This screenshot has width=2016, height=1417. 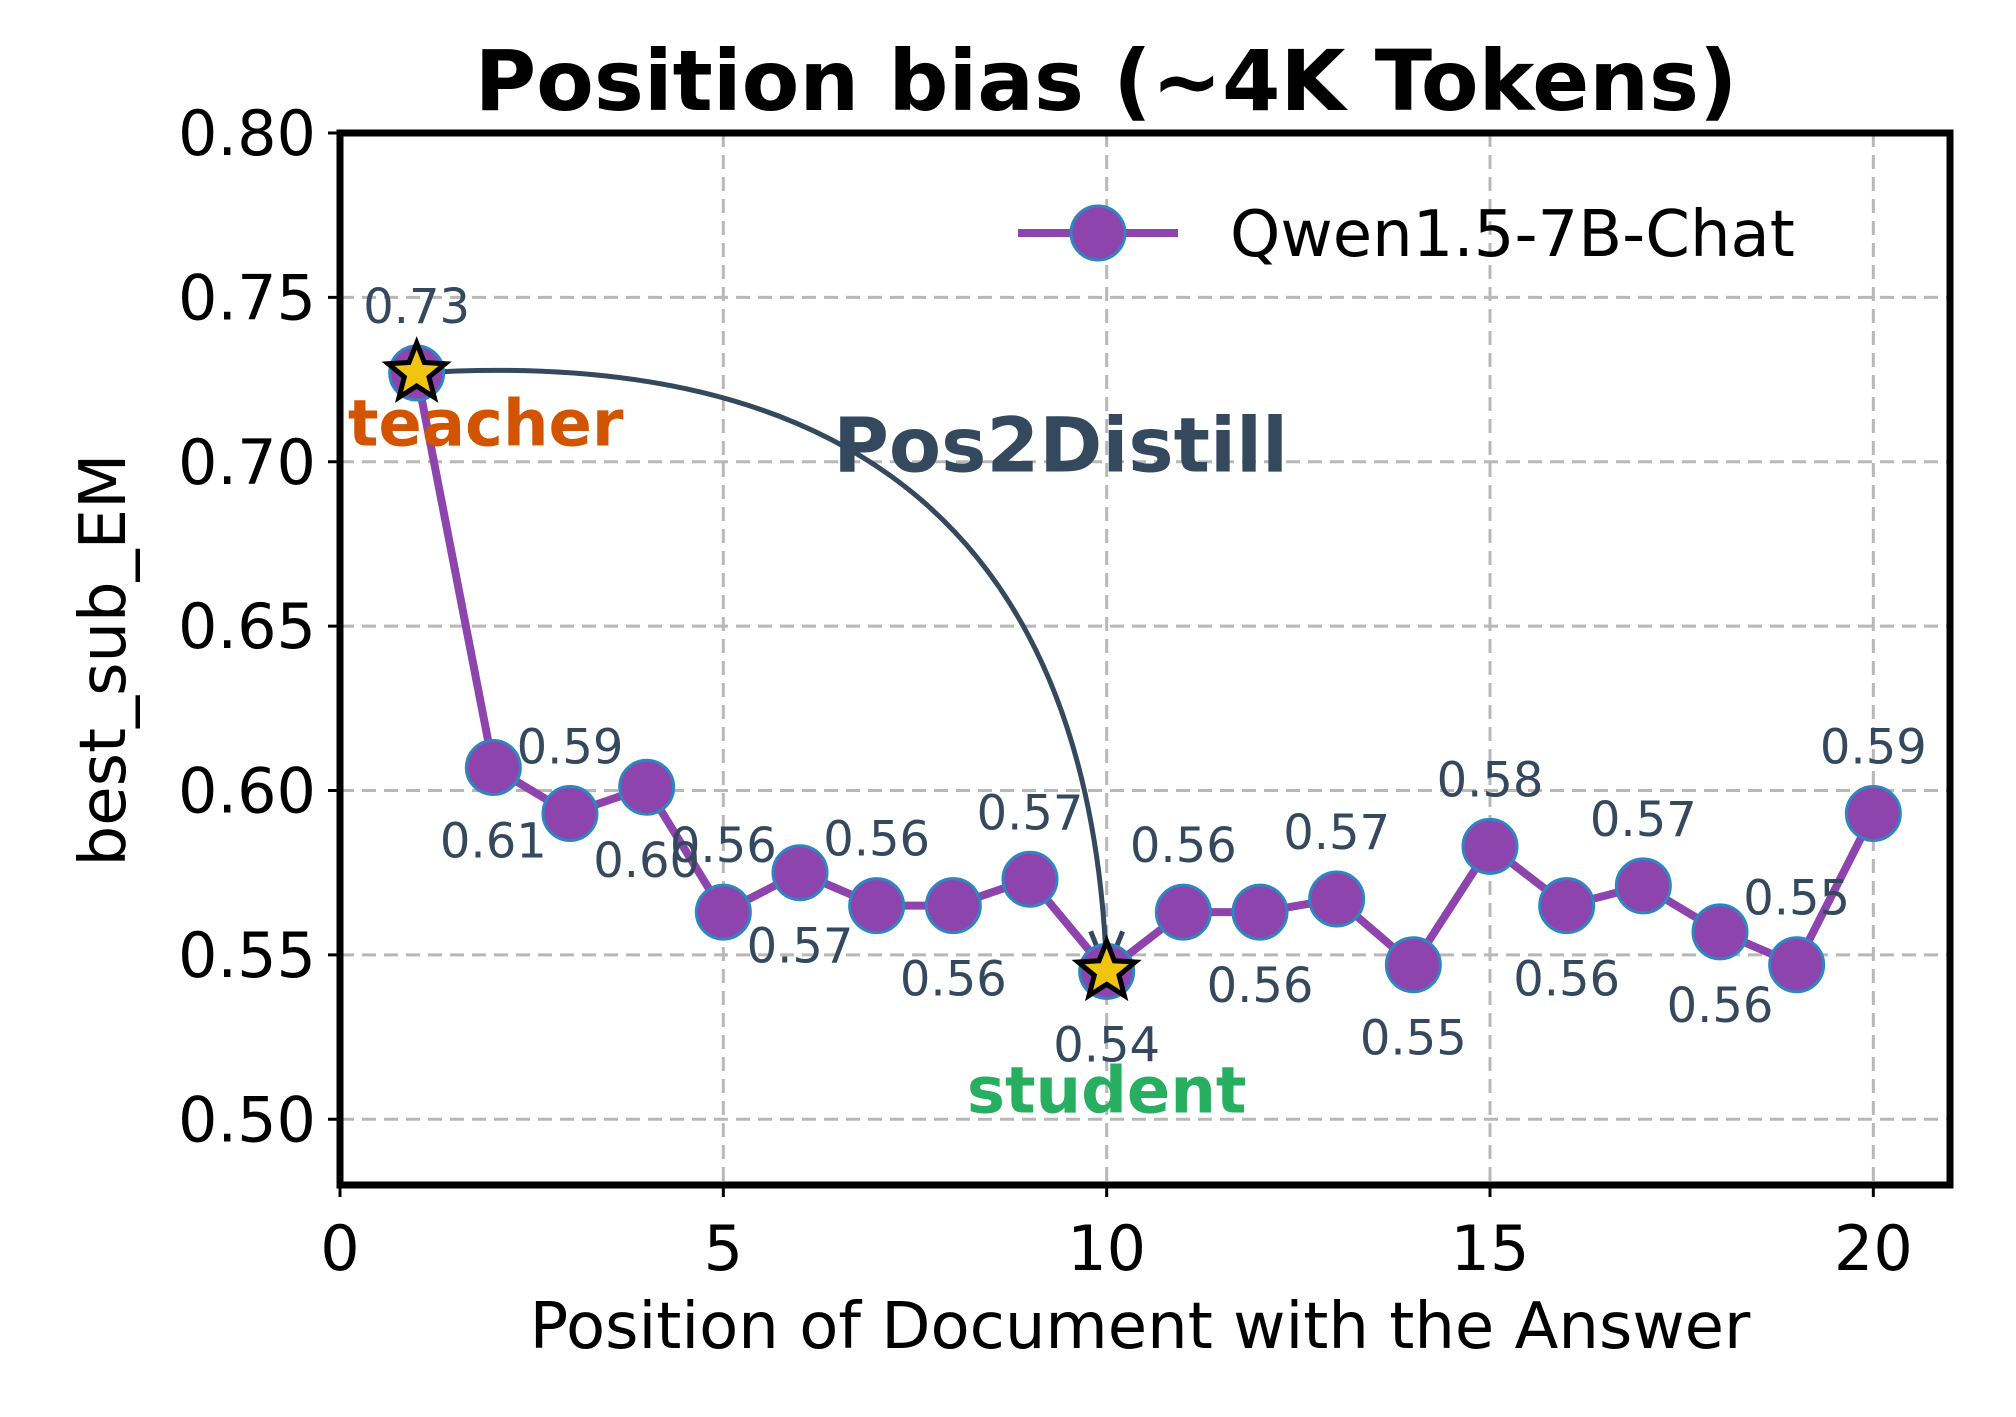 I want to click on y-tick-label: 0.50, so click(x=247, y=1119).